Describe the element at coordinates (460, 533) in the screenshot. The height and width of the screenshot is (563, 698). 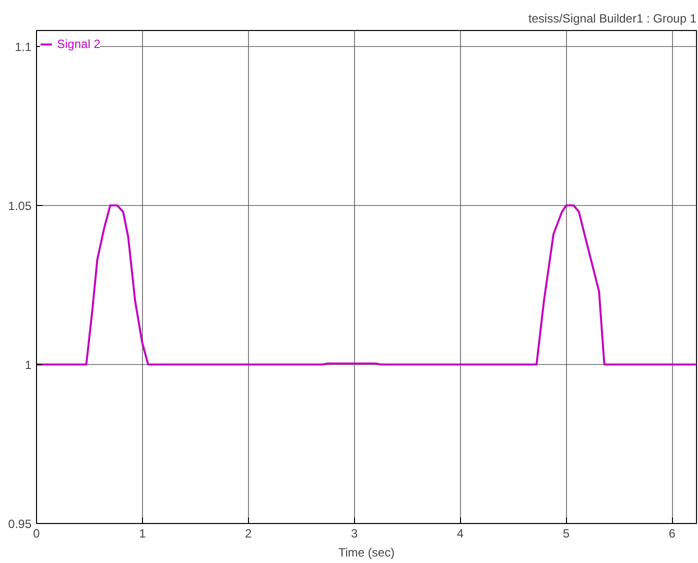
I see `x-tick-label: 4` at that location.